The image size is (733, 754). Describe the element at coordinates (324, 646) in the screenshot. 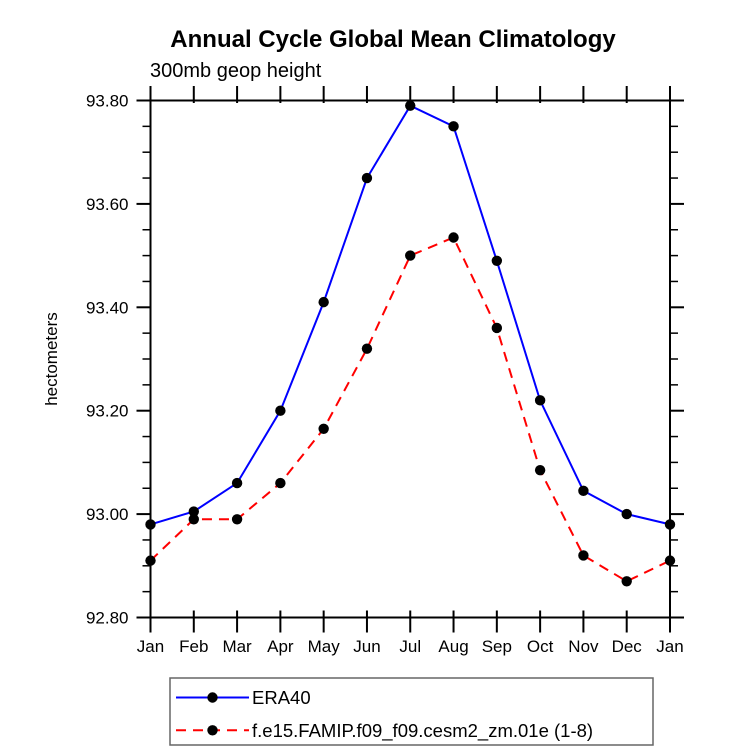

I see `x-tick-label: May` at that location.